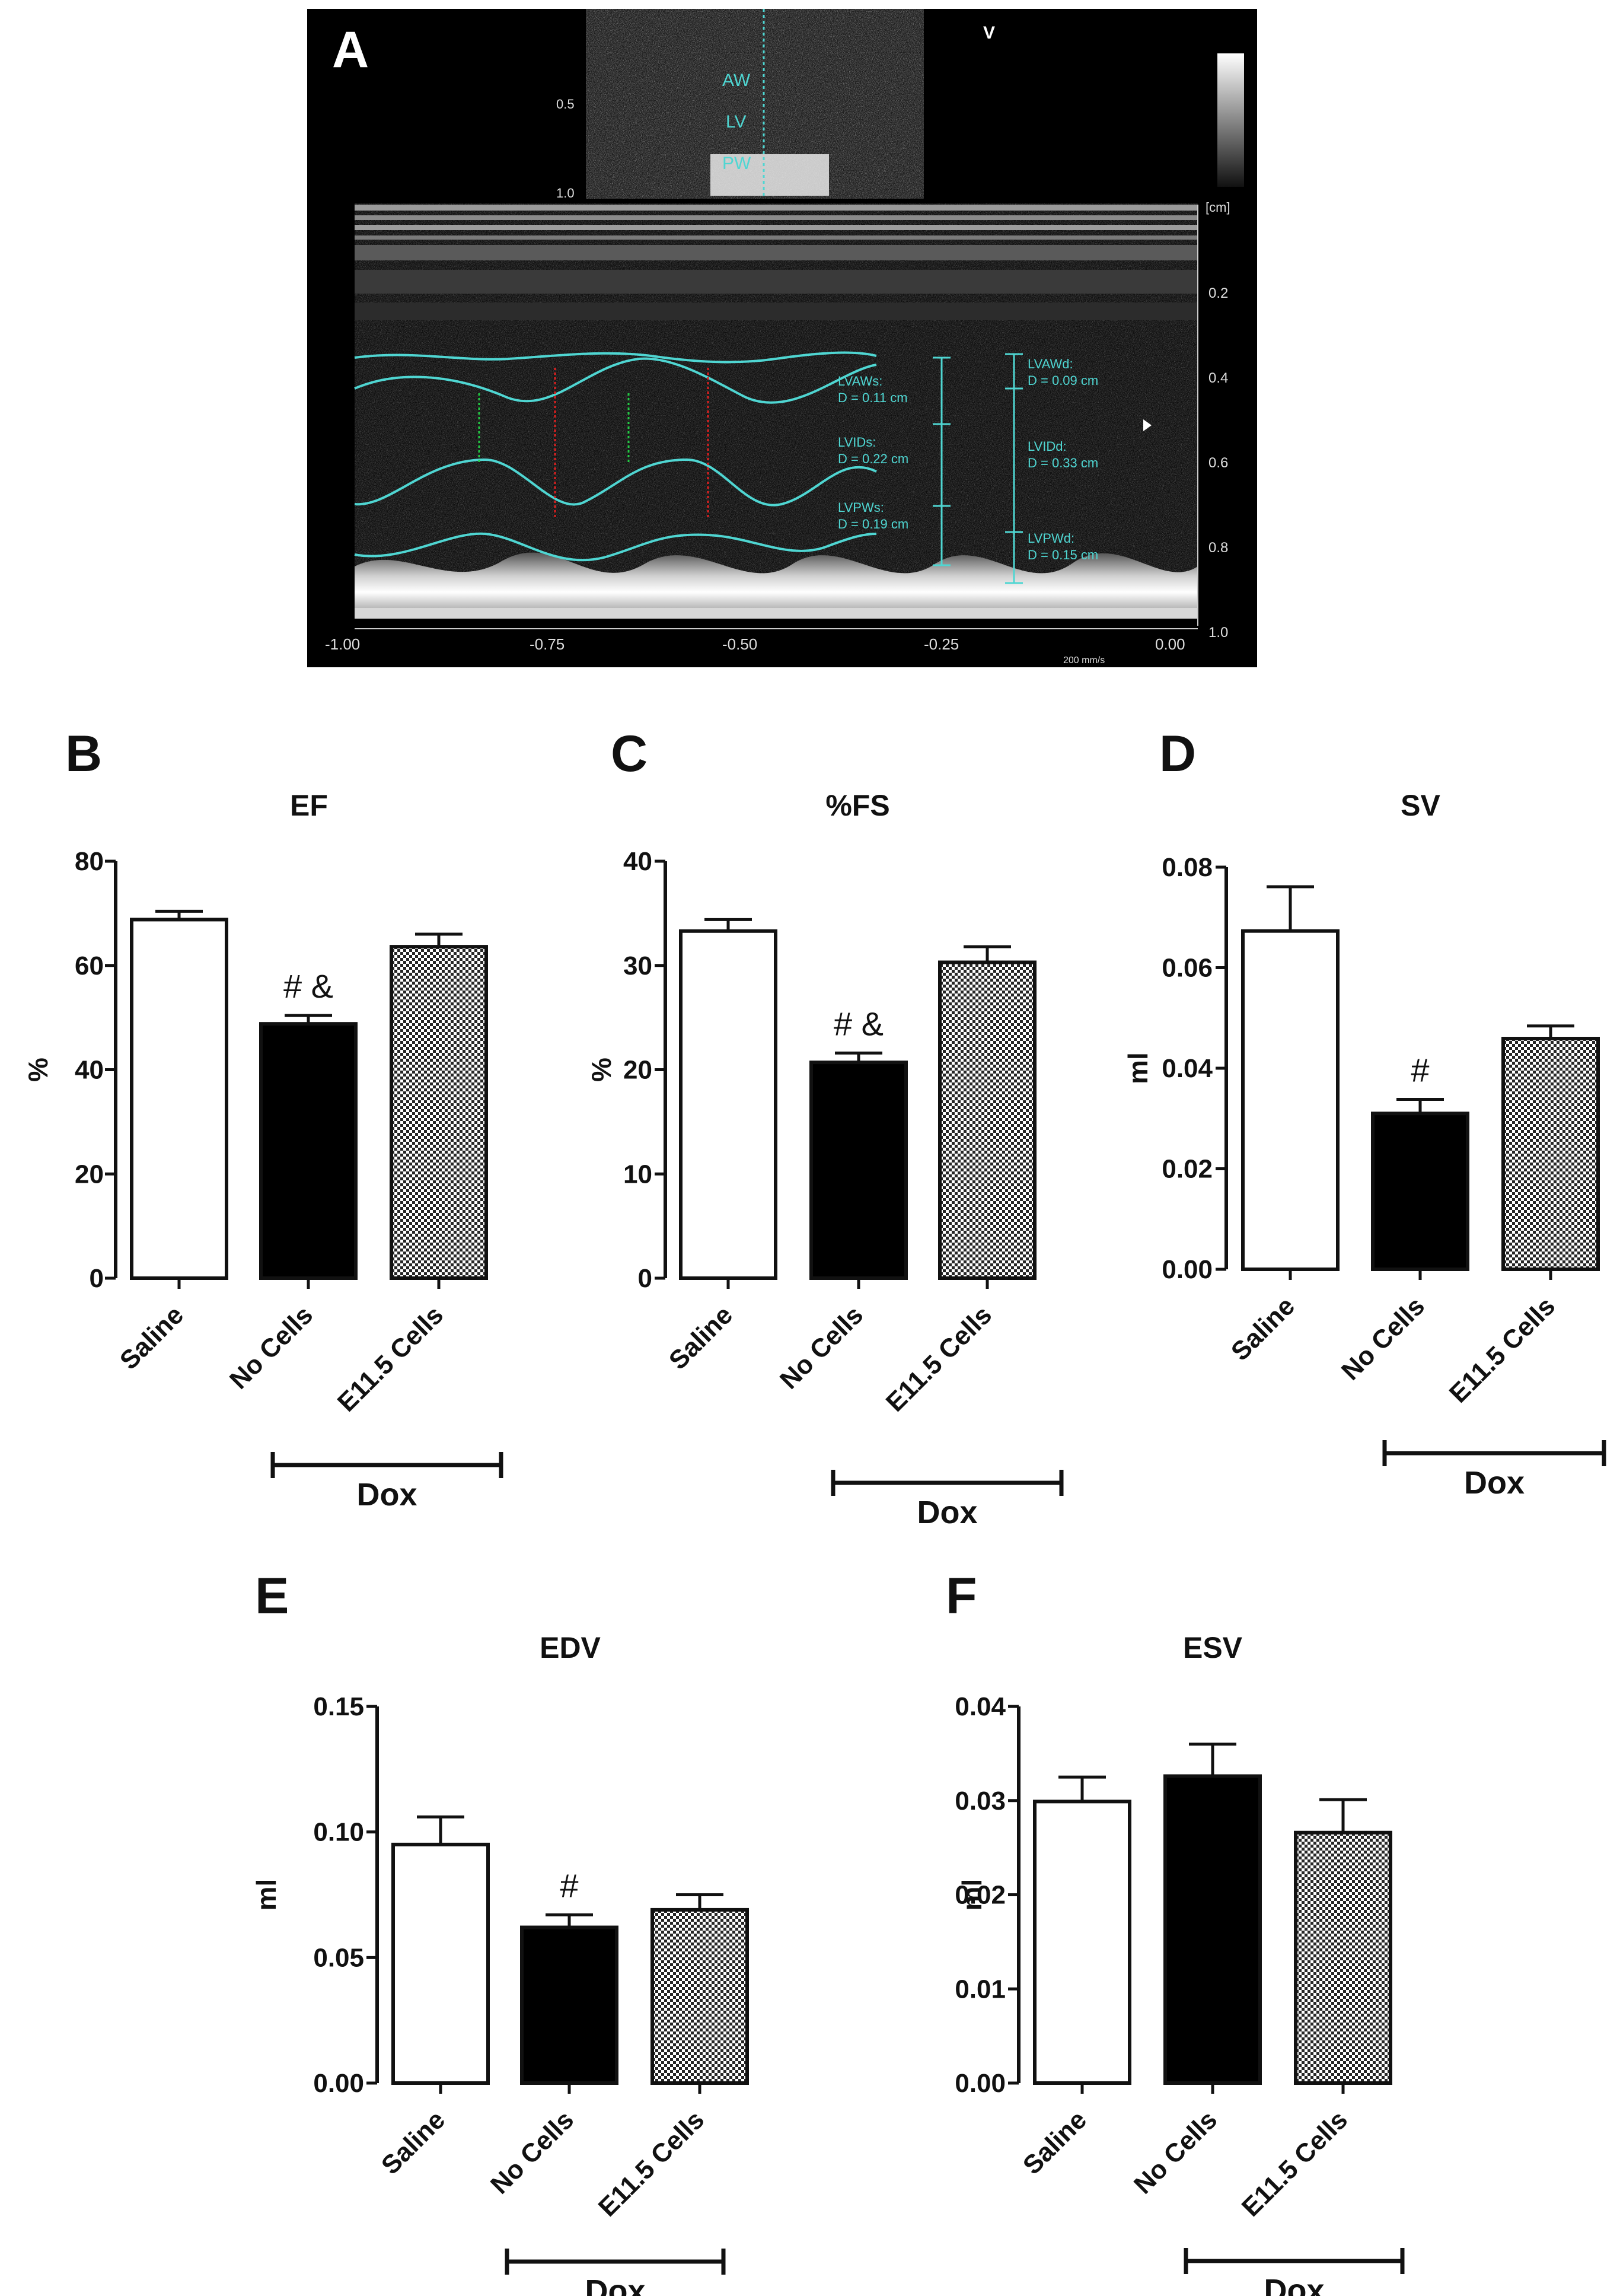 The width and height of the screenshot is (1620, 2296). What do you see at coordinates (83, 753) in the screenshot?
I see `panel-letter: B` at bounding box center [83, 753].